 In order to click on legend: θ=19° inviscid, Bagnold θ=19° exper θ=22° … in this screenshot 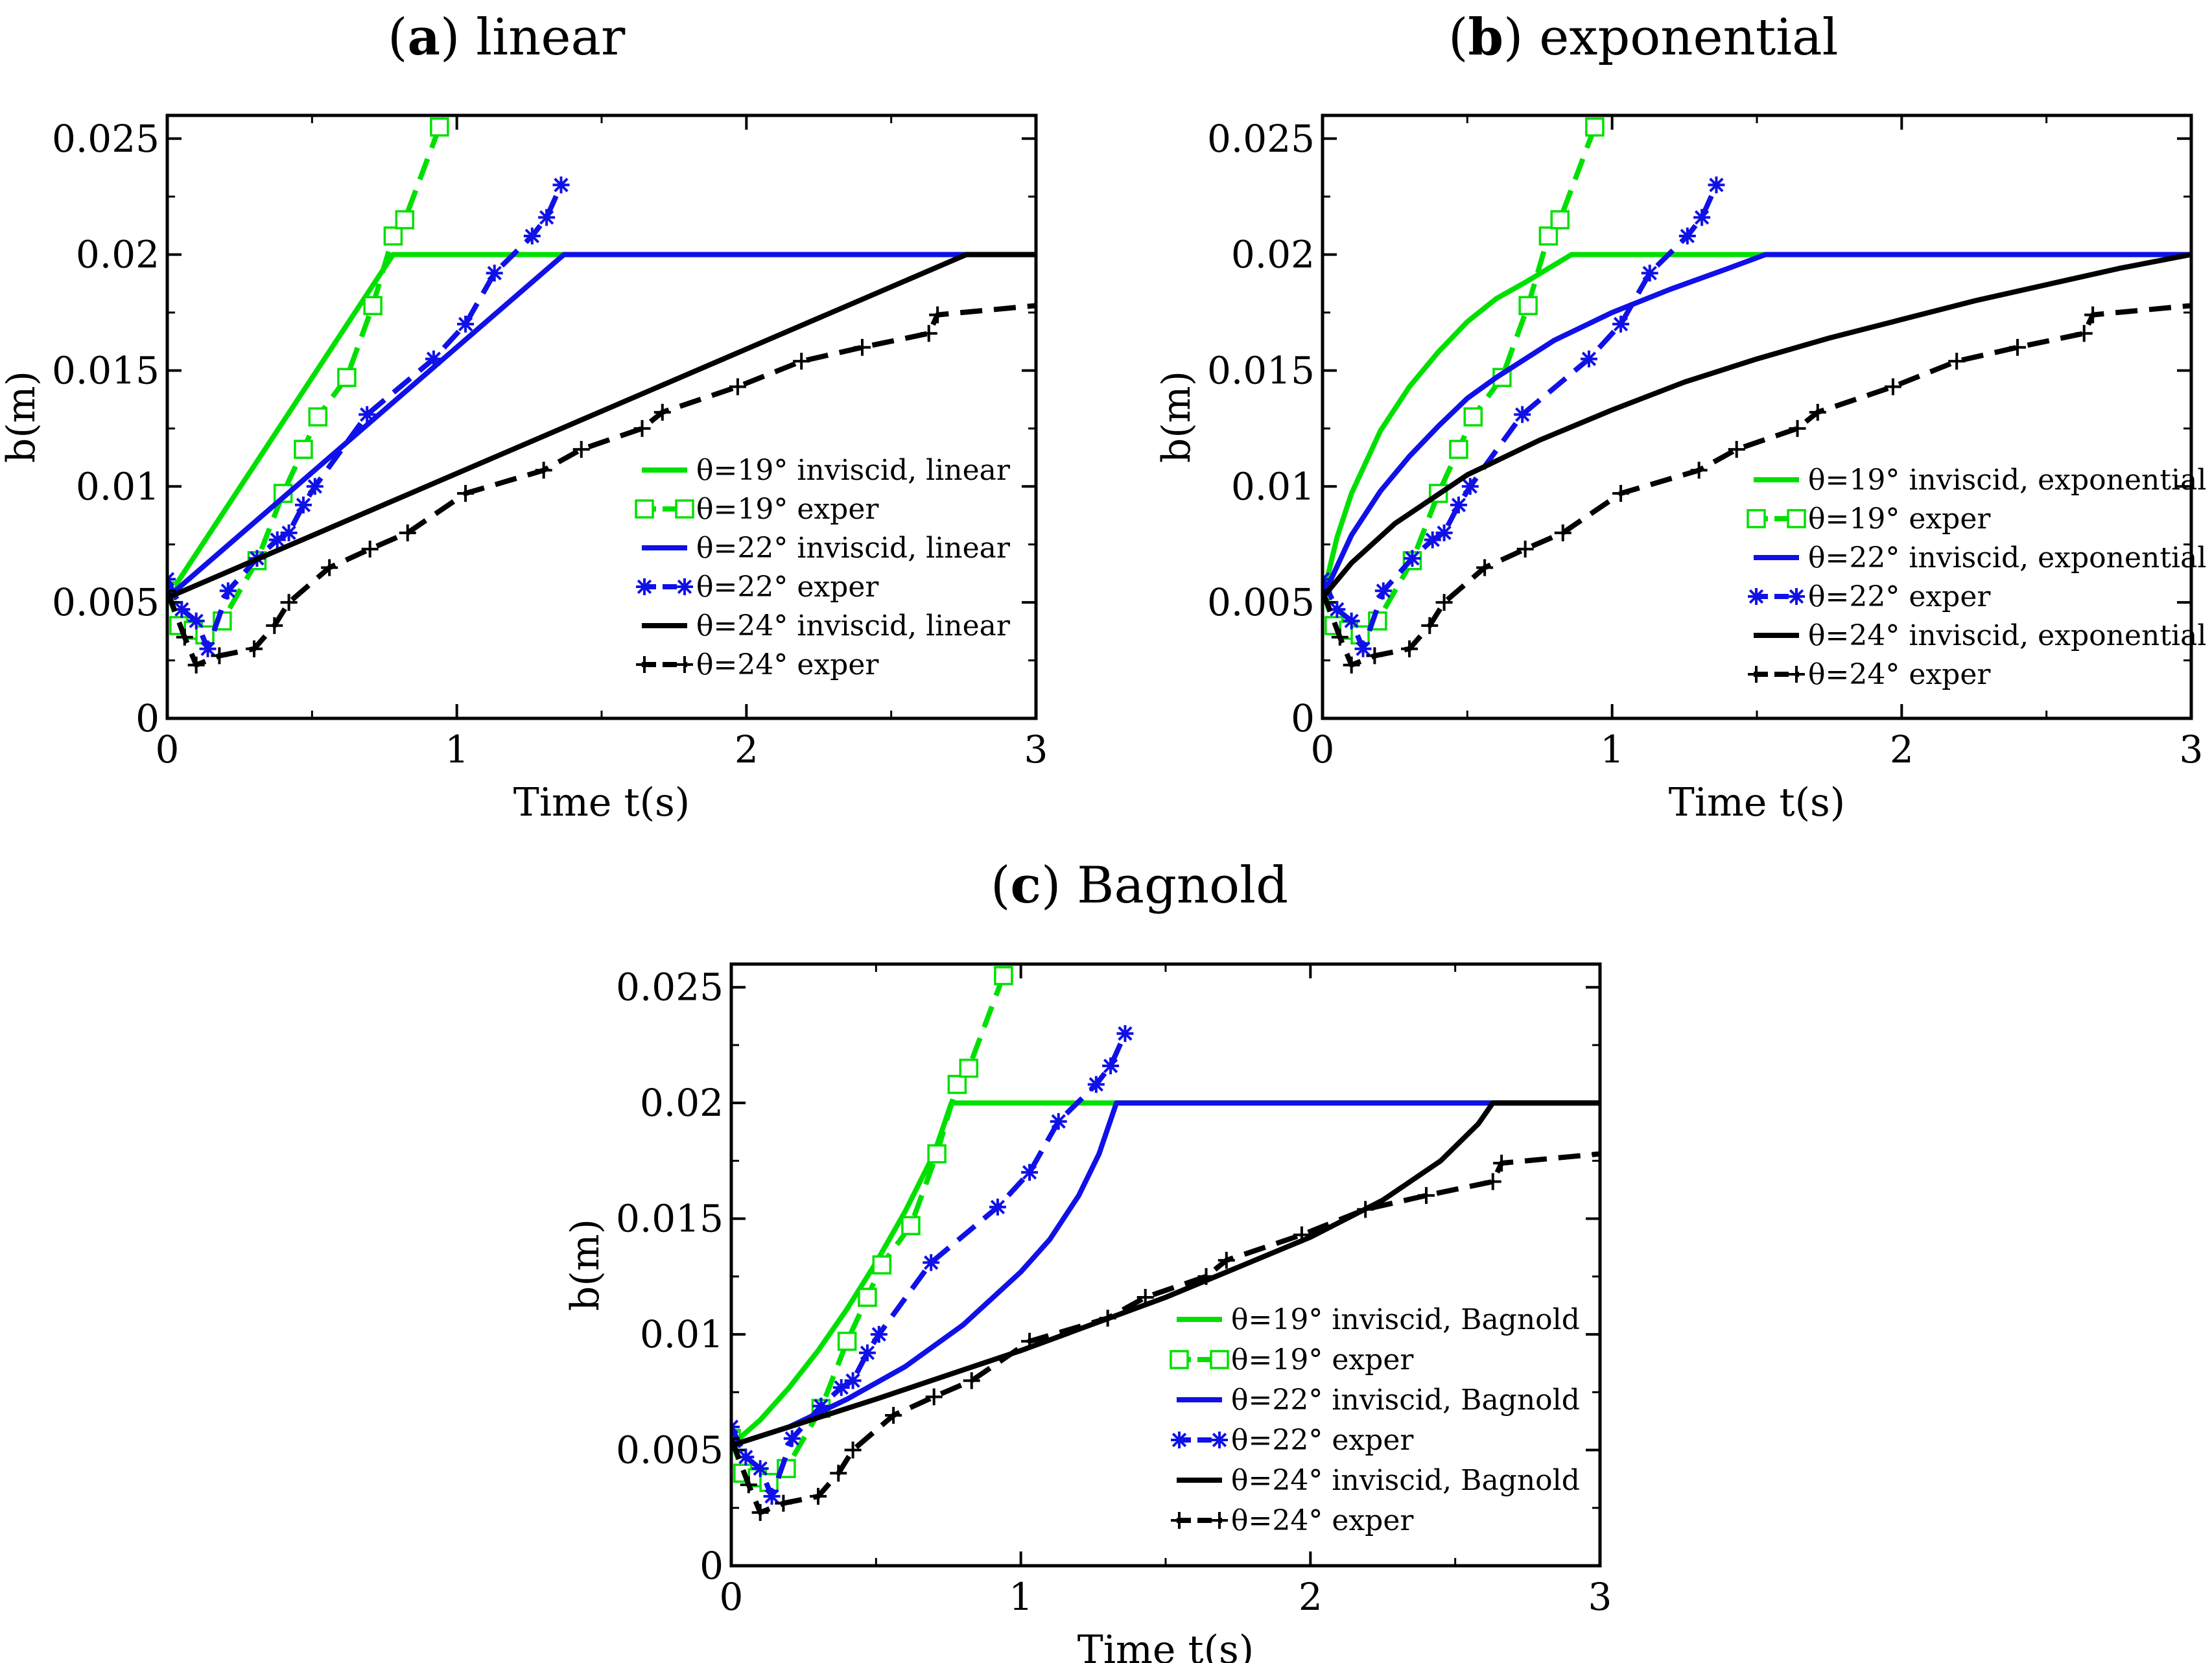, I will do `click(1375, 1420)`.